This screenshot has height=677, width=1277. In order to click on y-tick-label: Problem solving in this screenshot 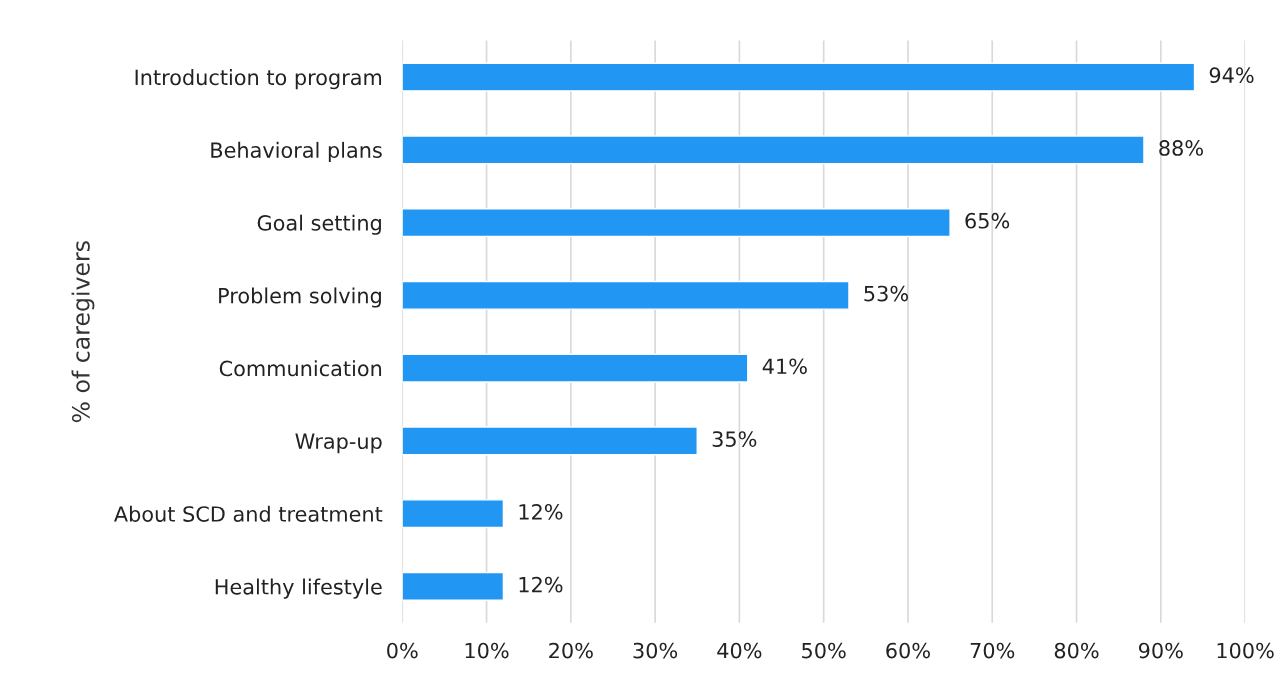, I will do `click(300, 297)`.